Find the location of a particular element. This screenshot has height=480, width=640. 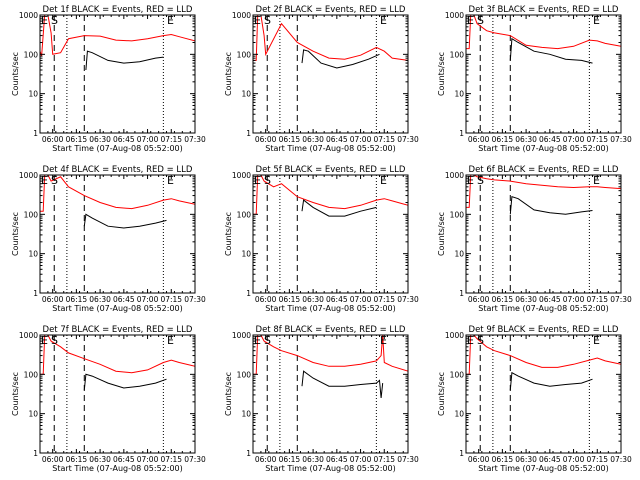

panel-title: Det 6f BLACK = Events, RED = LLD is located at coordinates (544, 170).